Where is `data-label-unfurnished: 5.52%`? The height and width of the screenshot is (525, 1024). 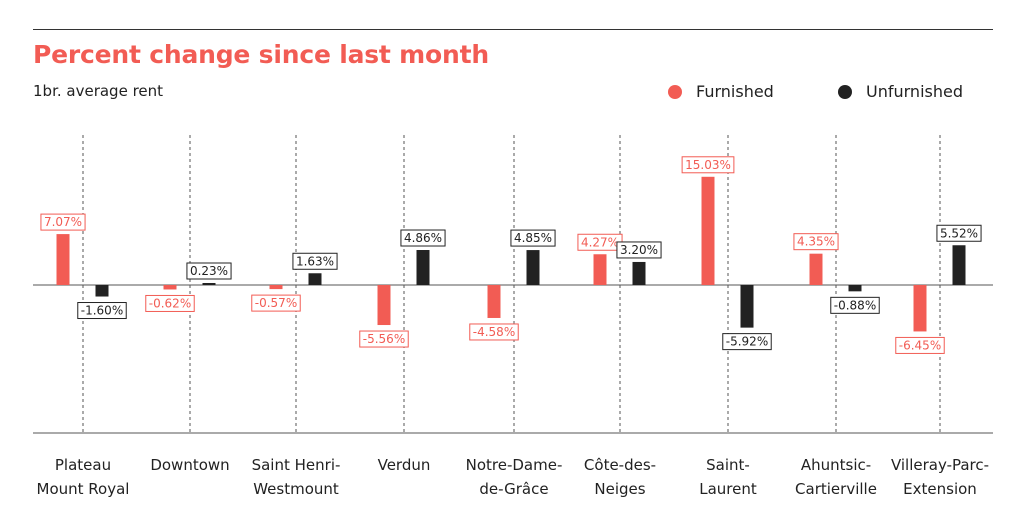
data-label-unfurnished: 5.52% is located at coordinates (959, 233).